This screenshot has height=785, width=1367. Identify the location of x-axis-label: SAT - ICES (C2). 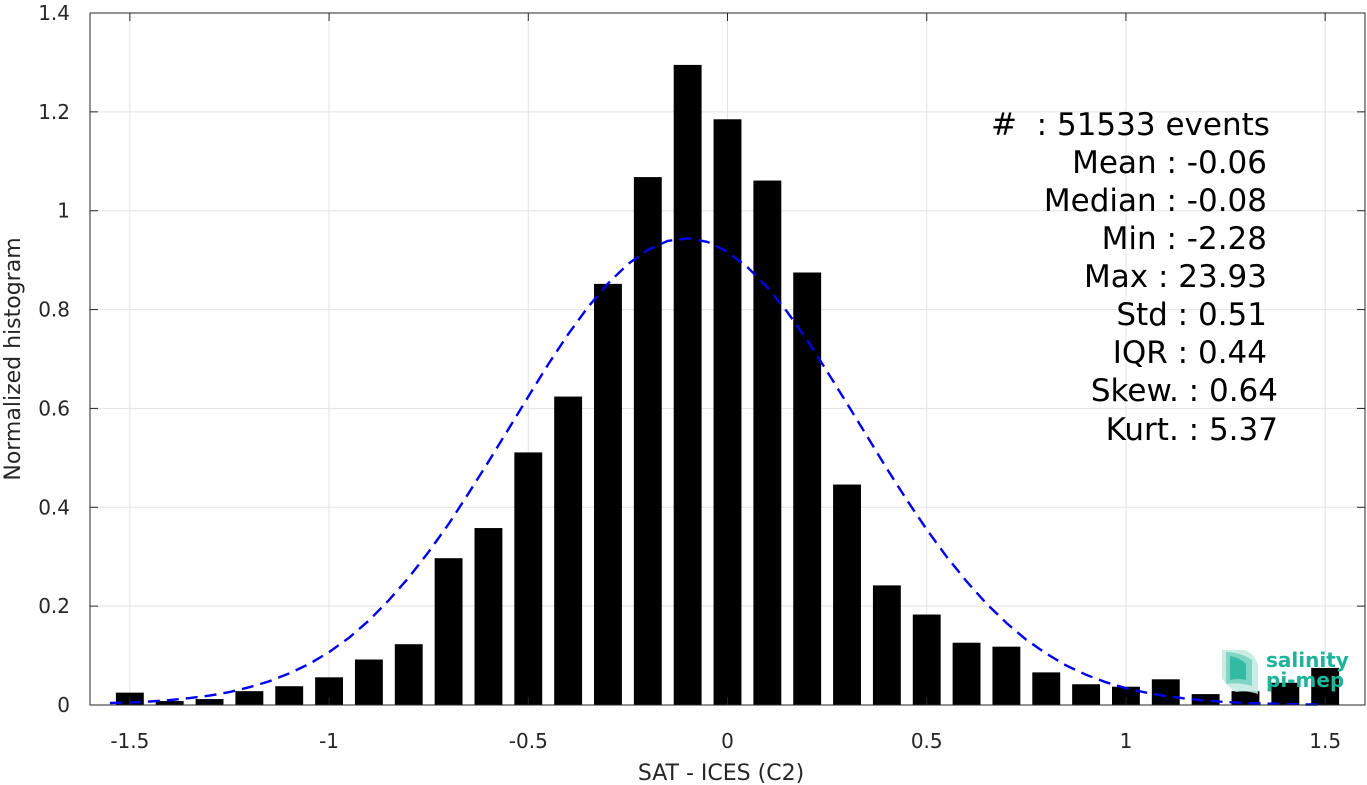
(721, 773).